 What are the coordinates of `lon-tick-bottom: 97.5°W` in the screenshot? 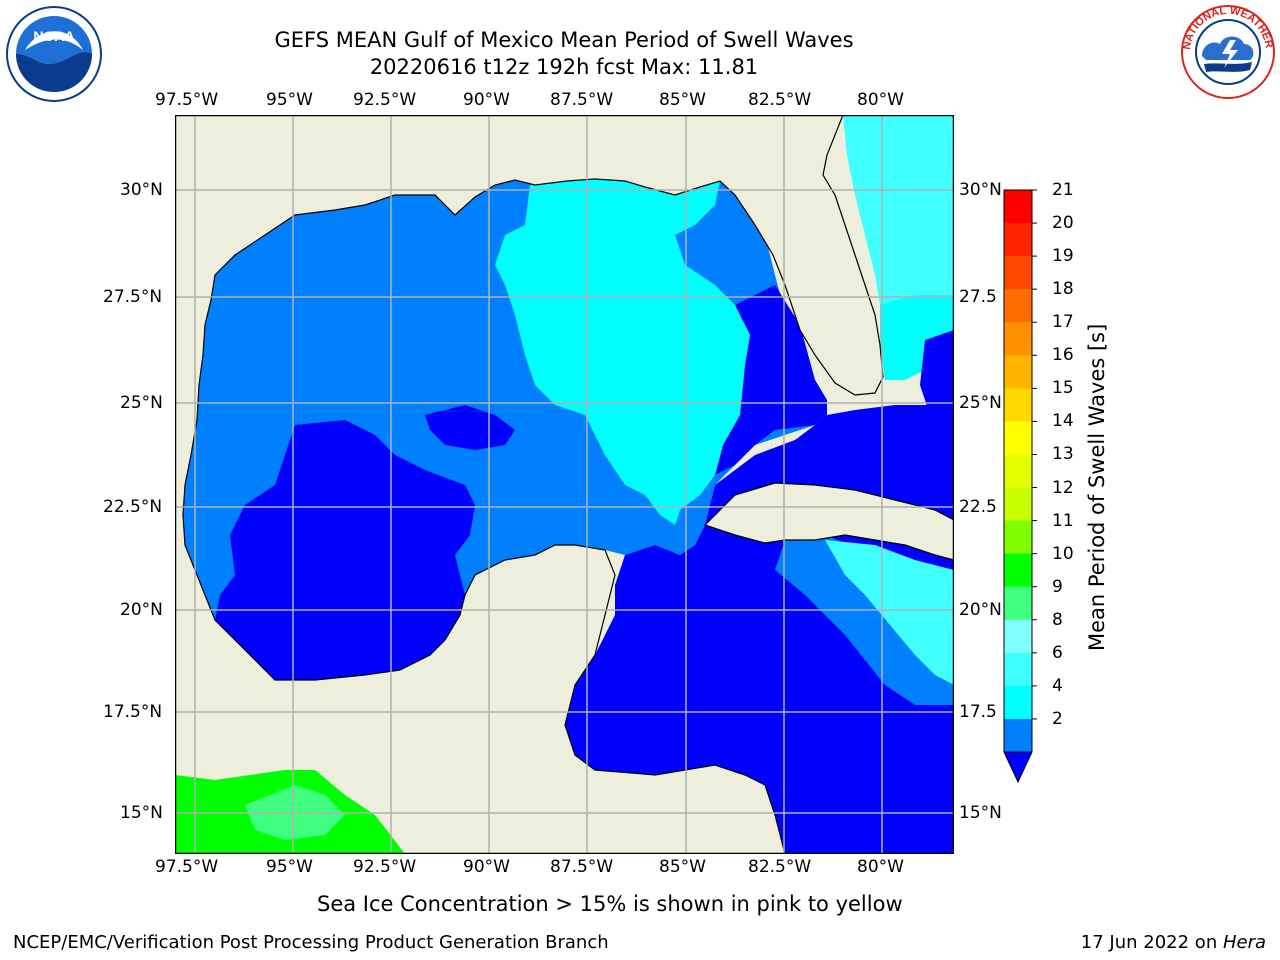 It's located at (187, 867).